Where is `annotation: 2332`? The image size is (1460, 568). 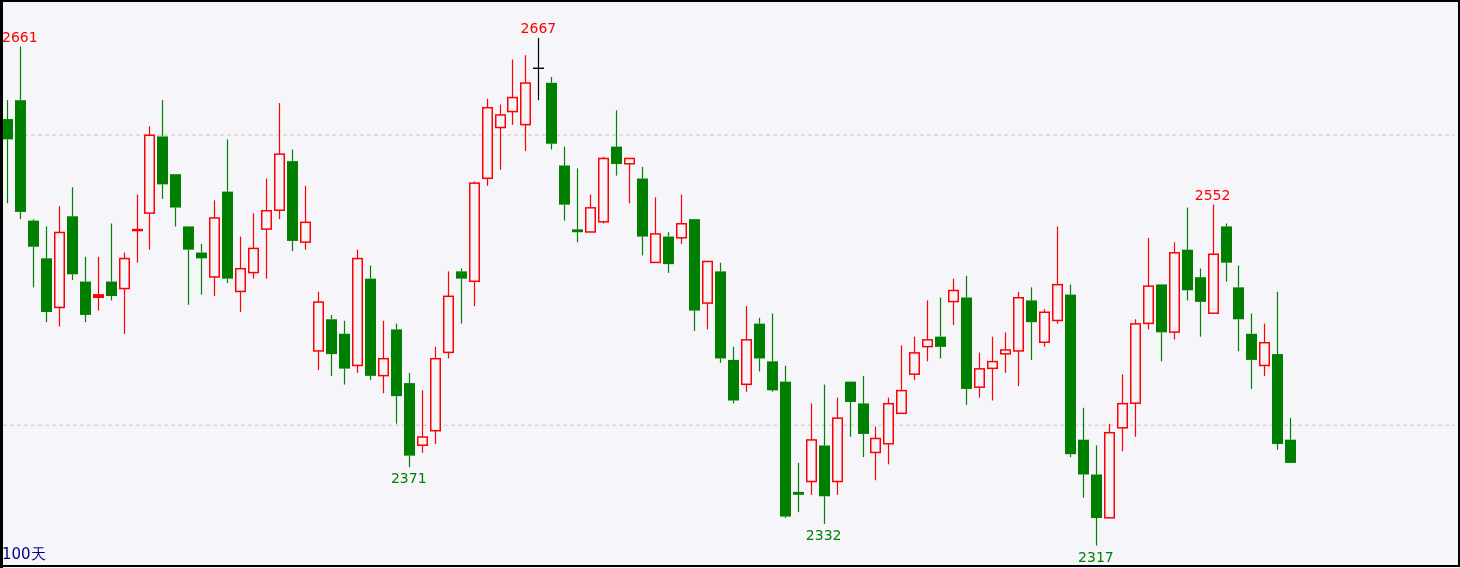
annotation: 2332 is located at coordinates (823, 534).